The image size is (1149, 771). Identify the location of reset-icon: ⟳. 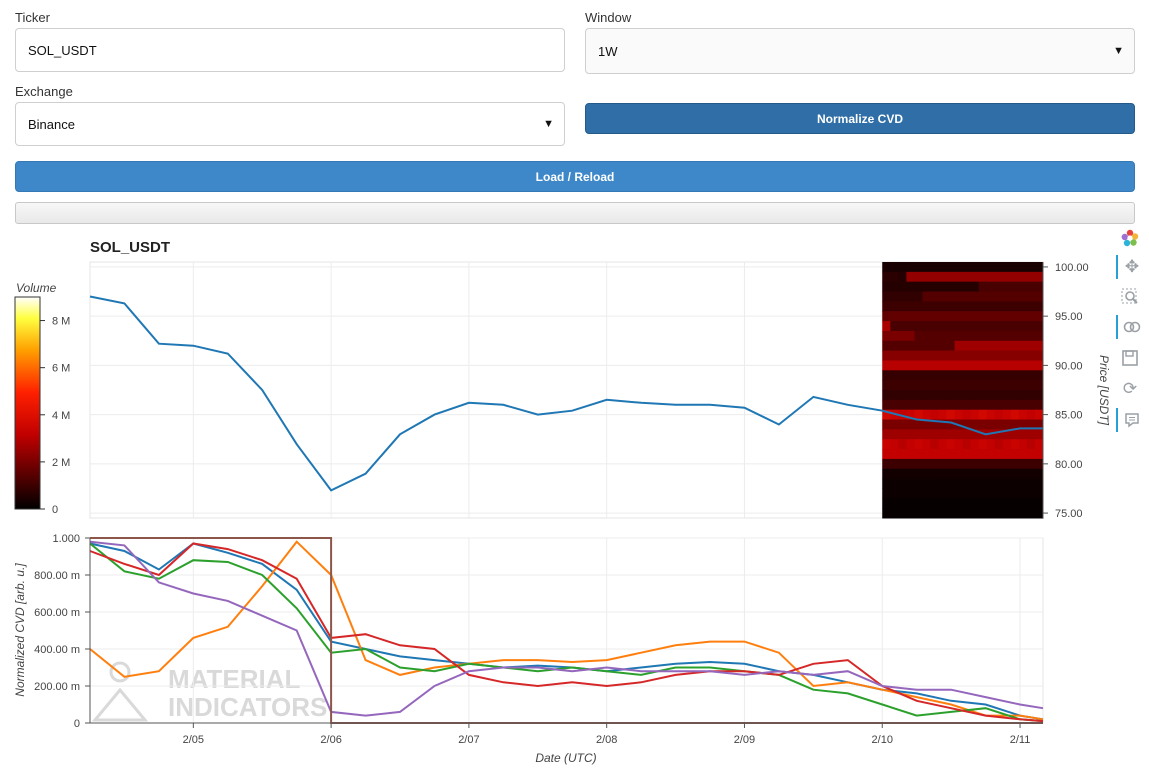
(1130, 388).